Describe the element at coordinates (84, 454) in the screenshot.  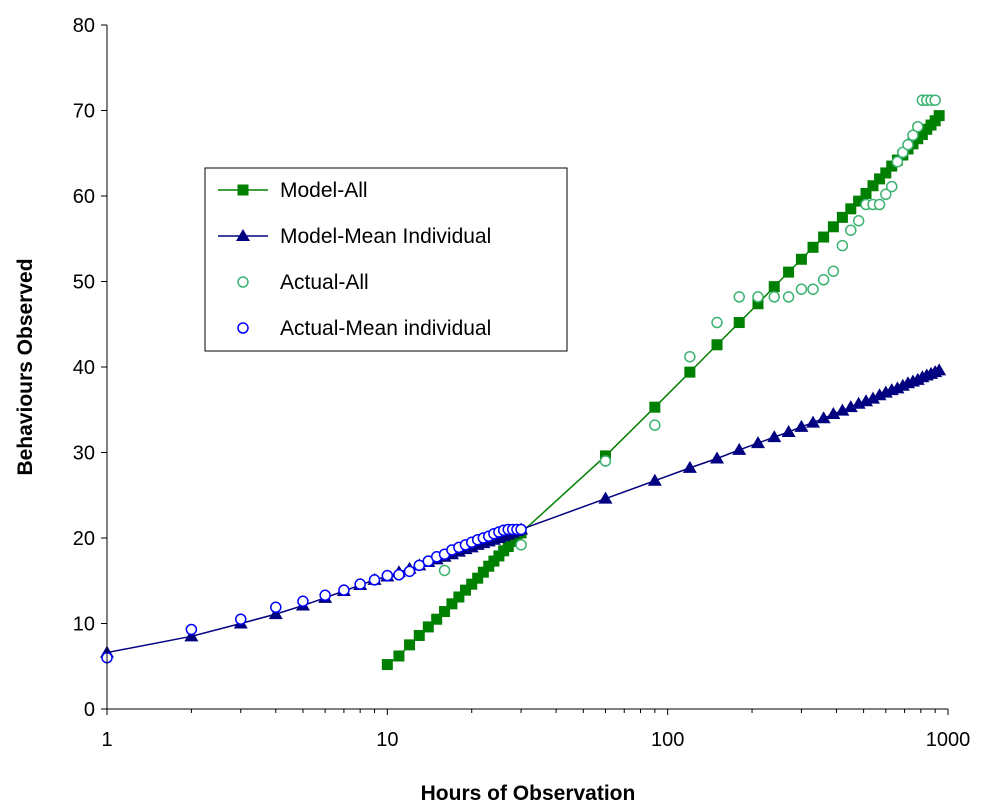
I see `y-tick-label: 30` at that location.